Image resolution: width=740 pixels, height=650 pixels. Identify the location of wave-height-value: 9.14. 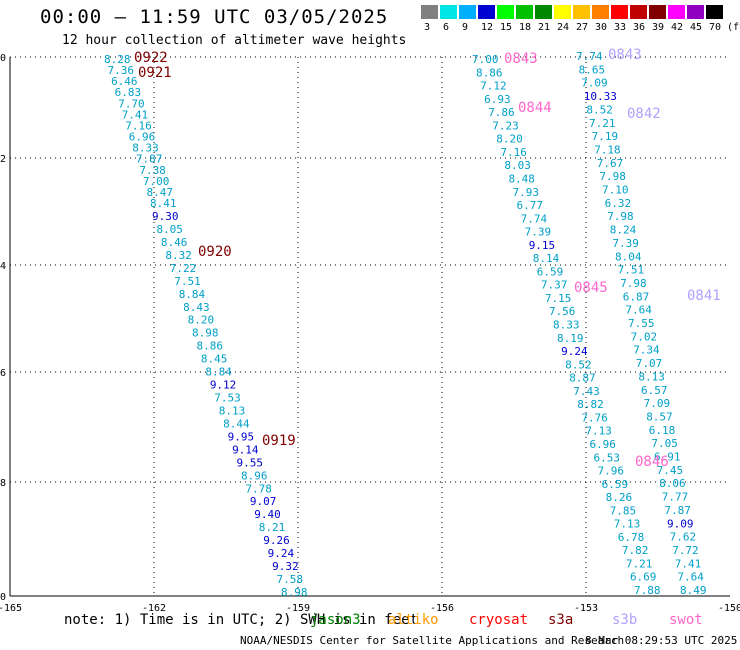
(245, 449).